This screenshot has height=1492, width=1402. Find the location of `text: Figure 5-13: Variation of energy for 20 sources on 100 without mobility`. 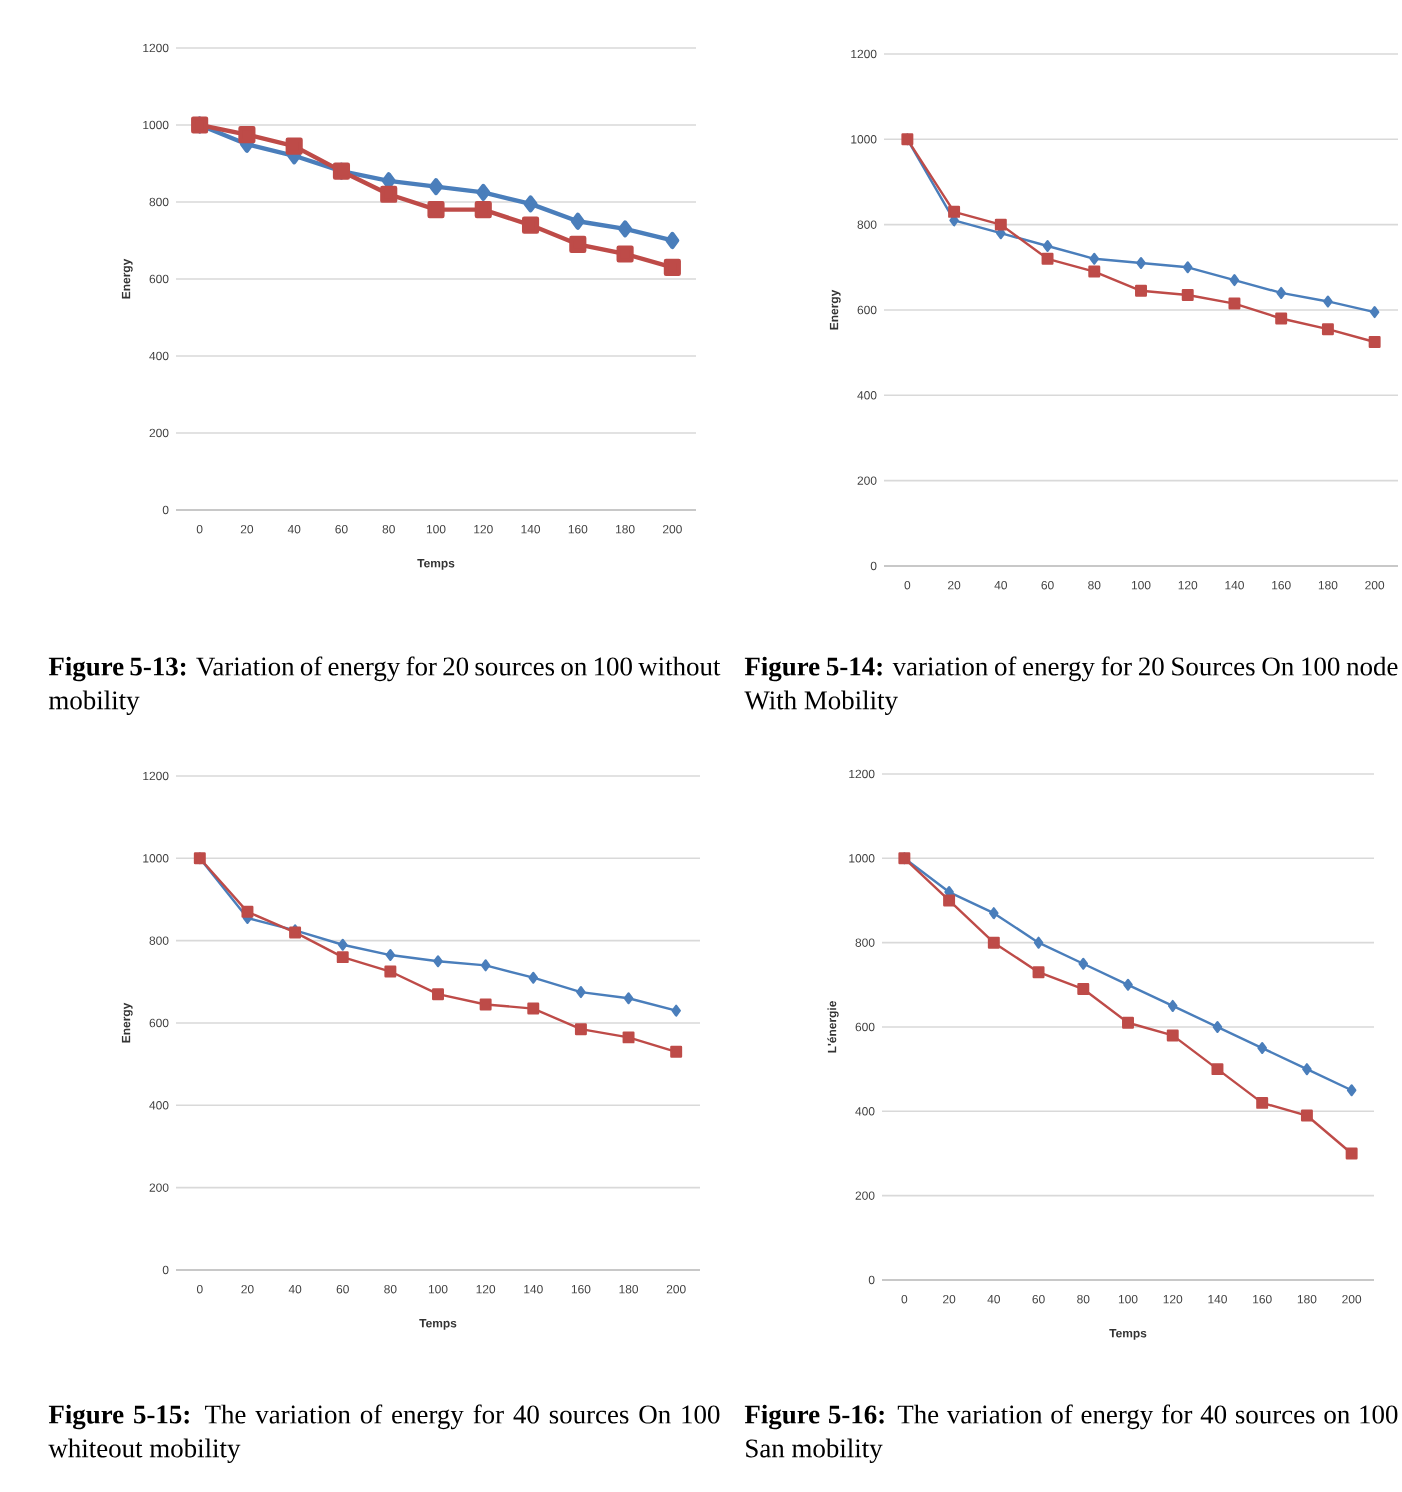

text: Figure 5-13: Variation of energy for 20 sources on 100 without mobility is located at coordinates (384, 685).